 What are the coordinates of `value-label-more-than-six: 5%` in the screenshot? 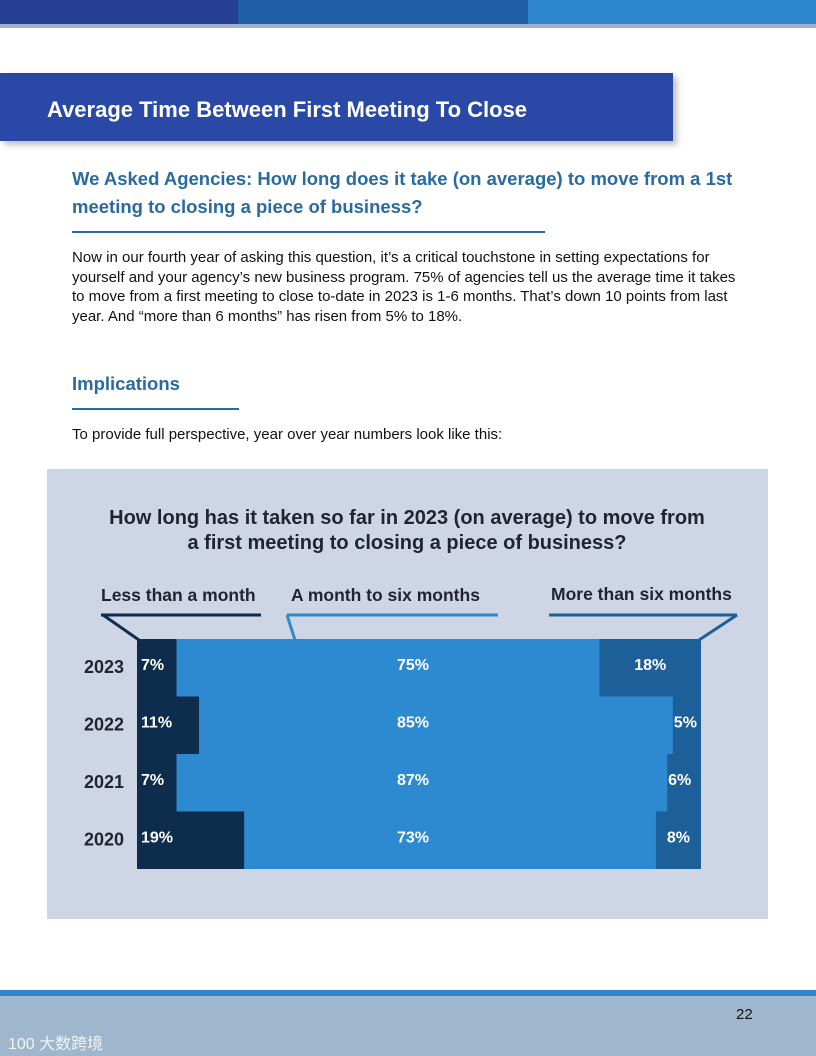 It's located at (685, 723).